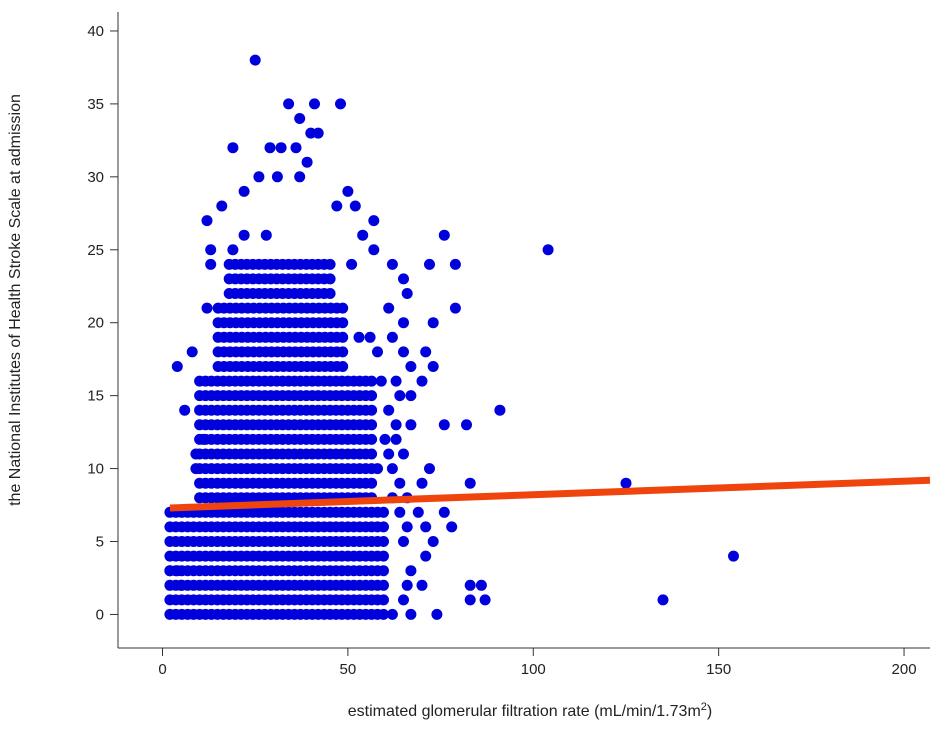 This screenshot has height=734, width=935. What do you see at coordinates (348, 669) in the screenshot?
I see `x-tick-label: 50` at bounding box center [348, 669].